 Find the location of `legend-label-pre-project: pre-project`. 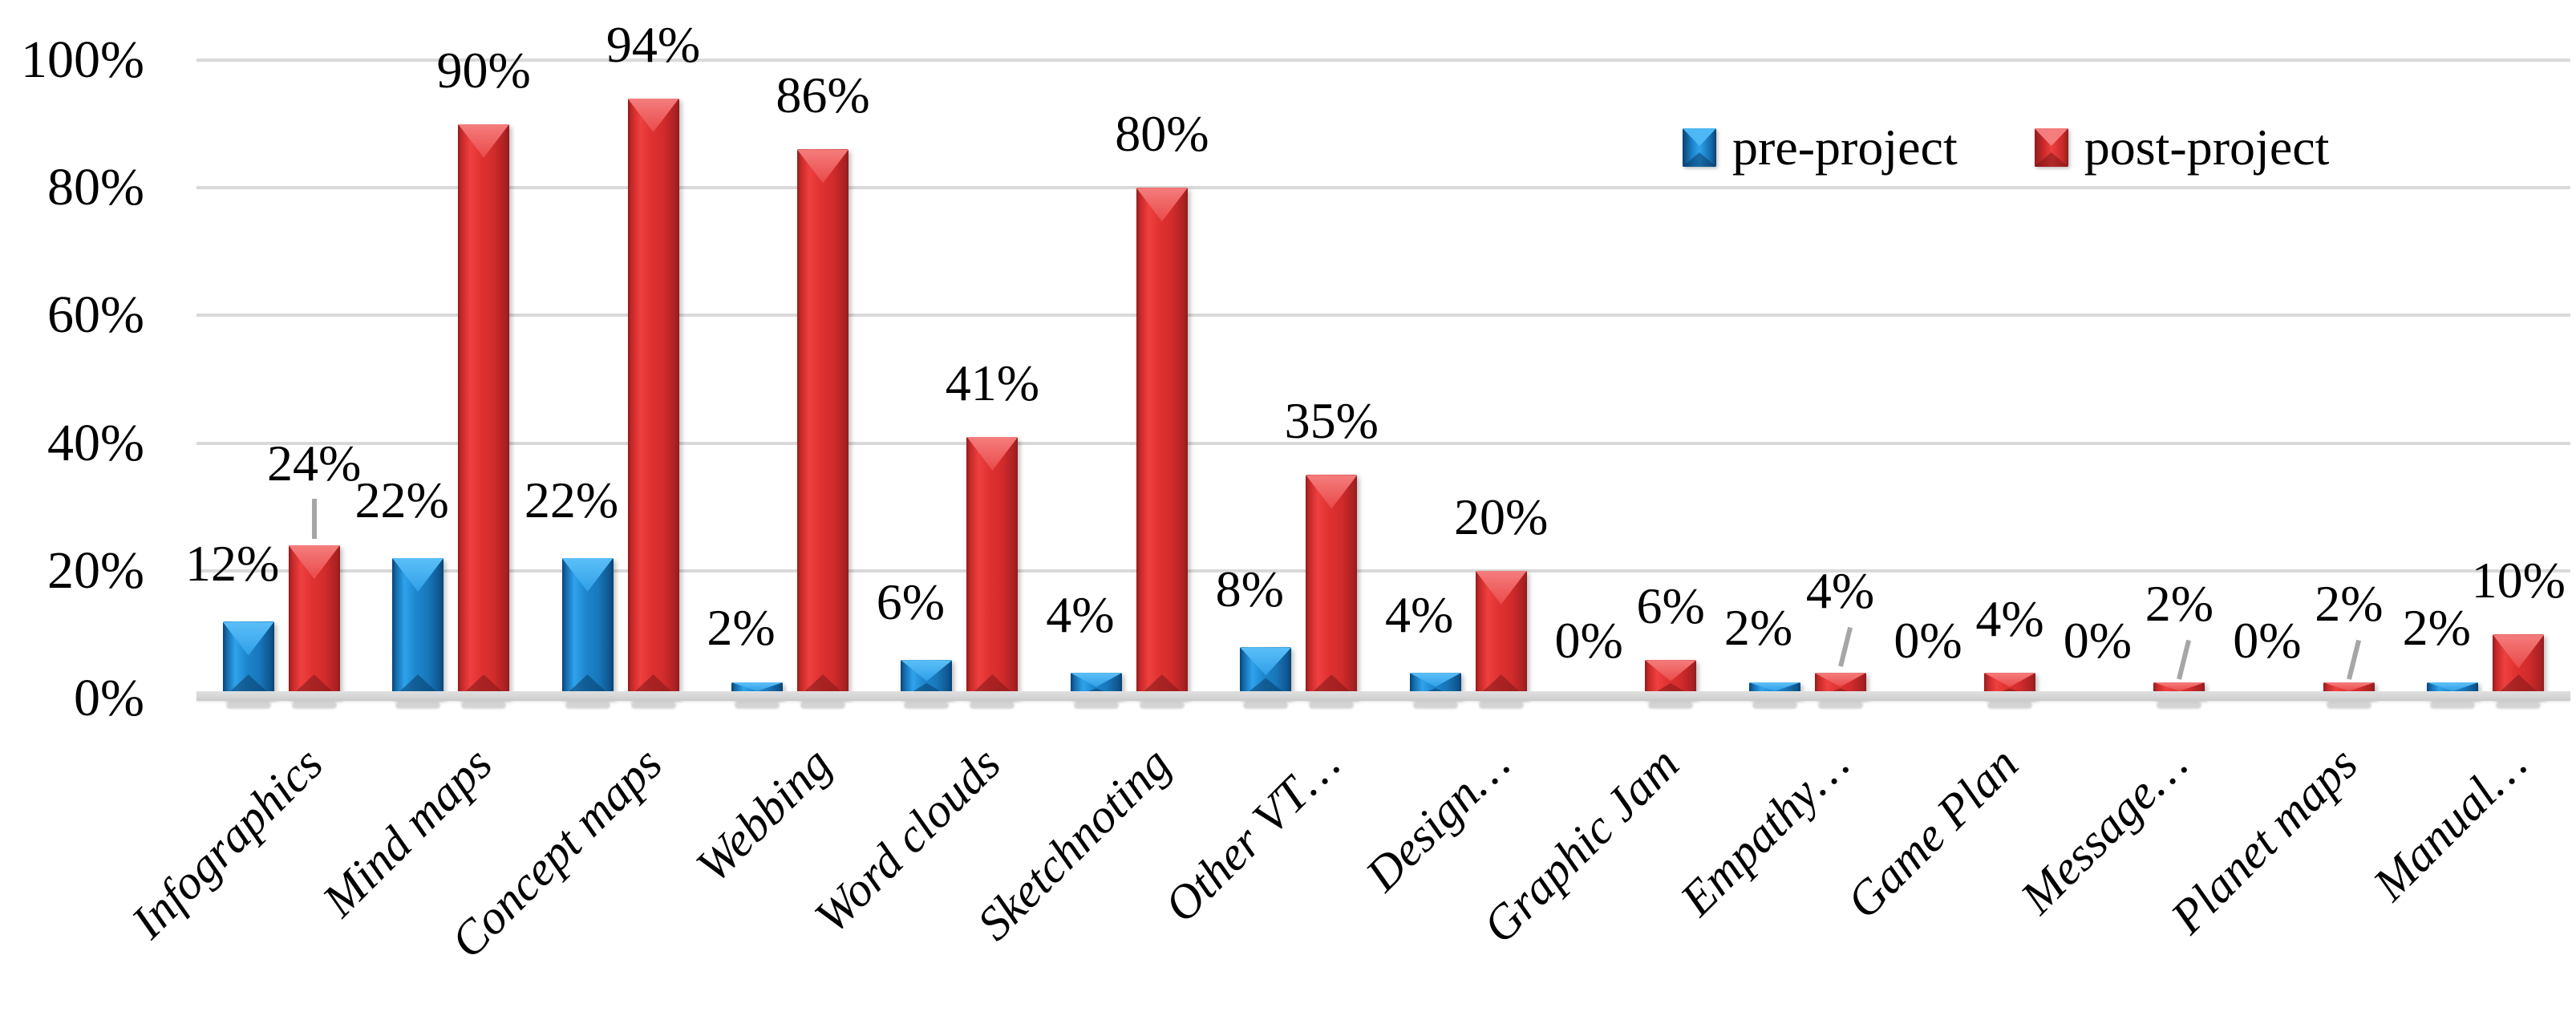

legend-label-pre-project: pre-project is located at coordinates (1845, 147).